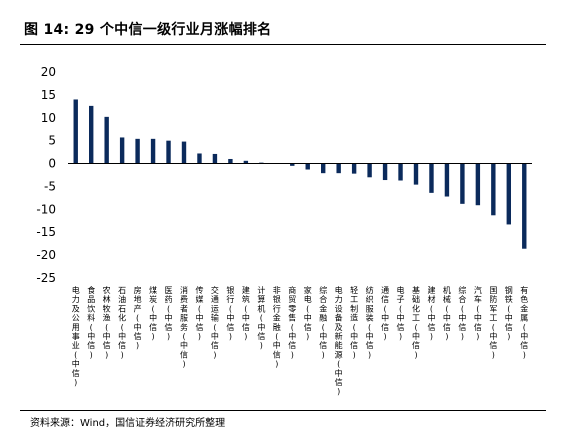  Describe the element at coordinates (107, 322) in the screenshot. I see `x-category-label: 农林牧渔(中信)` at that location.